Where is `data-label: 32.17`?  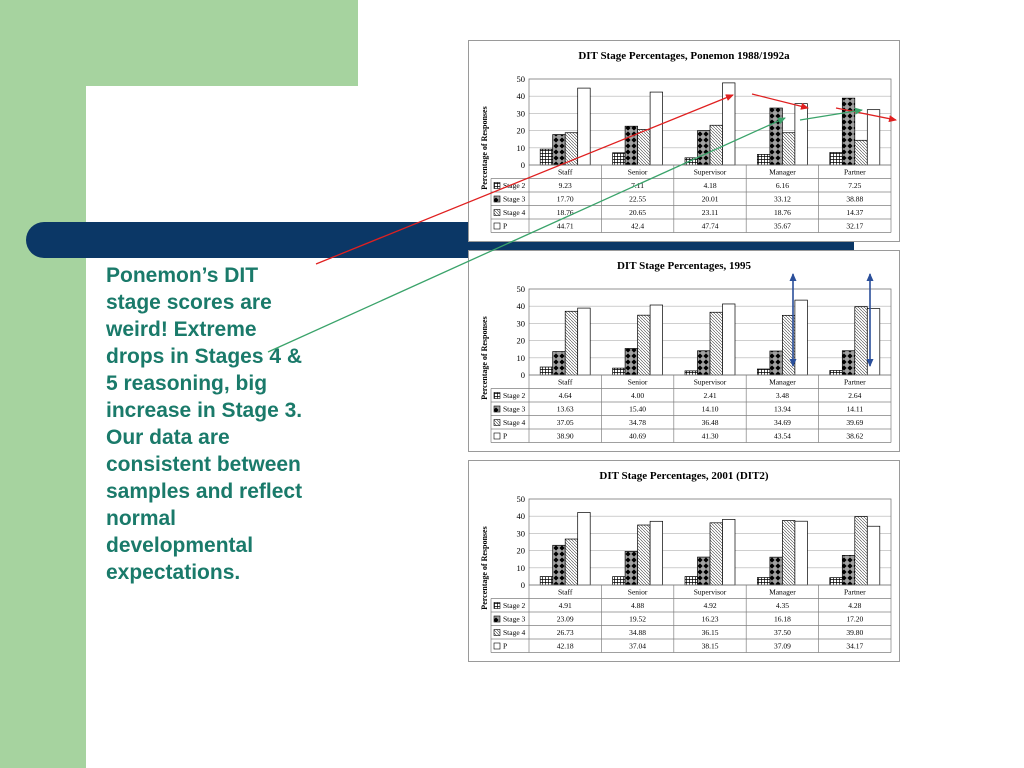 data-label: 32.17 is located at coordinates (854, 226).